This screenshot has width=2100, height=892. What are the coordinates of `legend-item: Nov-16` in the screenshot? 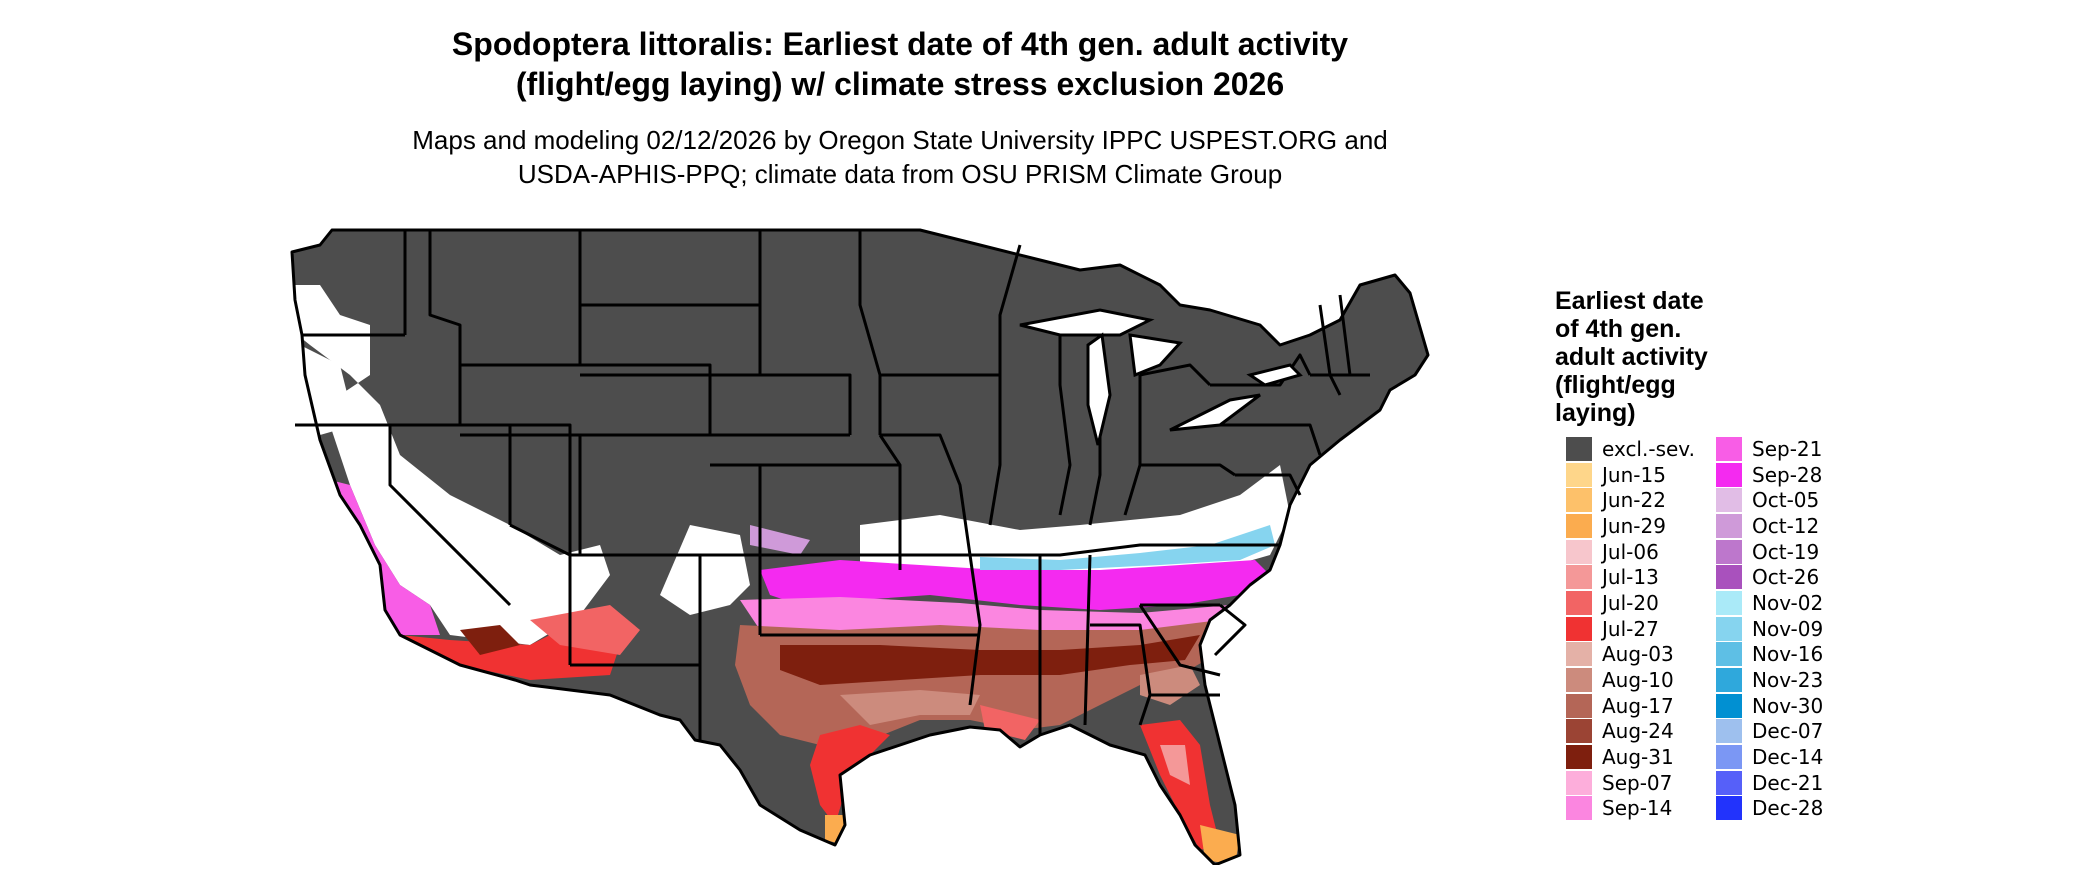 It's located at (1769, 655).